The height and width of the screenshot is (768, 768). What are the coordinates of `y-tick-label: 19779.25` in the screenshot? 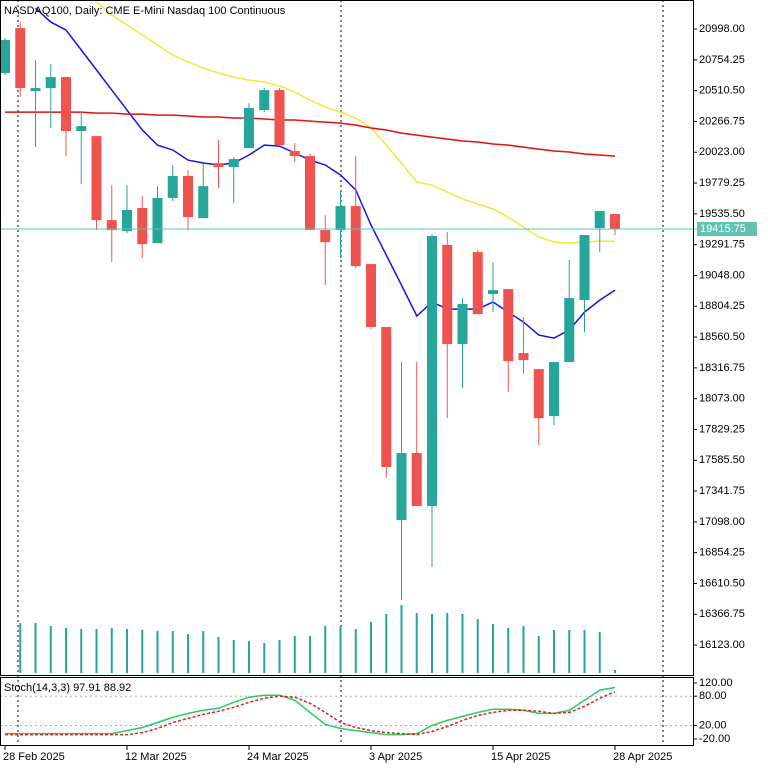 It's located at (722, 183).